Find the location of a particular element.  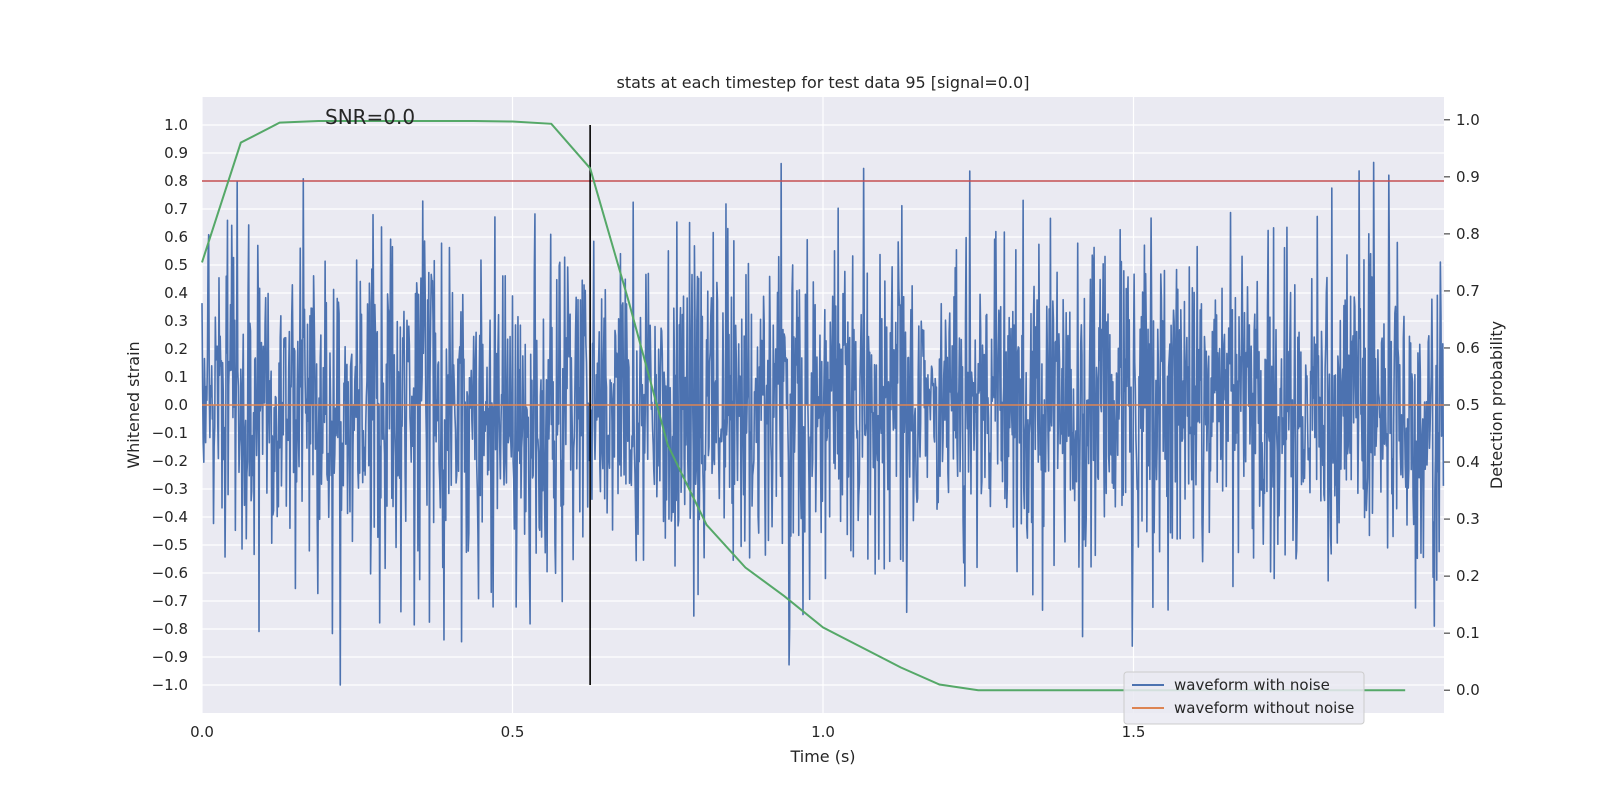

y-tick-label: −0.2 is located at coordinates (170, 461).